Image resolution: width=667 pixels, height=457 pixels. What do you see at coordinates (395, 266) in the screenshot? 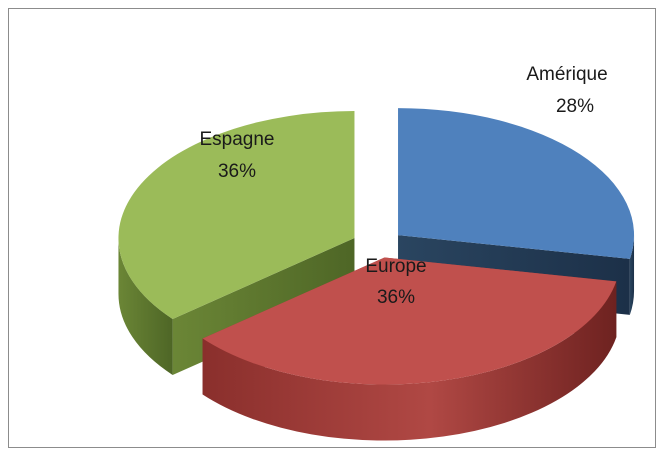
I see `slice-label-name-1: Europe` at bounding box center [395, 266].